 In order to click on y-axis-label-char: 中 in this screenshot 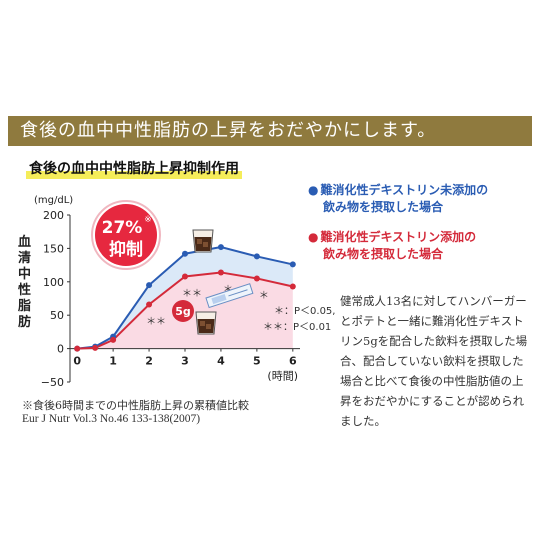, I will do `click(24, 274)`.